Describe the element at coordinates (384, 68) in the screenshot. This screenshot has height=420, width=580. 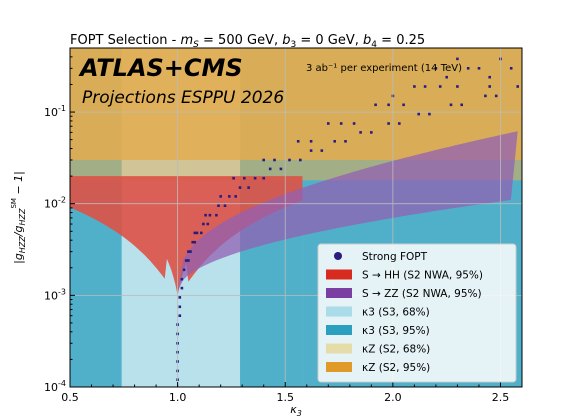
I see `luminosity-label: 3 ab⁻¹ per experiment (14 TeV)` at that location.